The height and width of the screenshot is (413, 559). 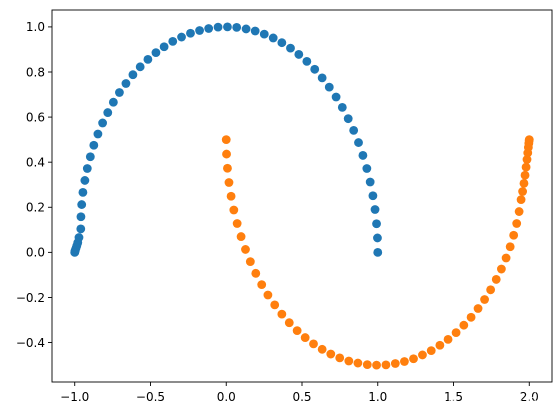 I want to click on y-tick-label: −0.4, so click(x=30, y=343).